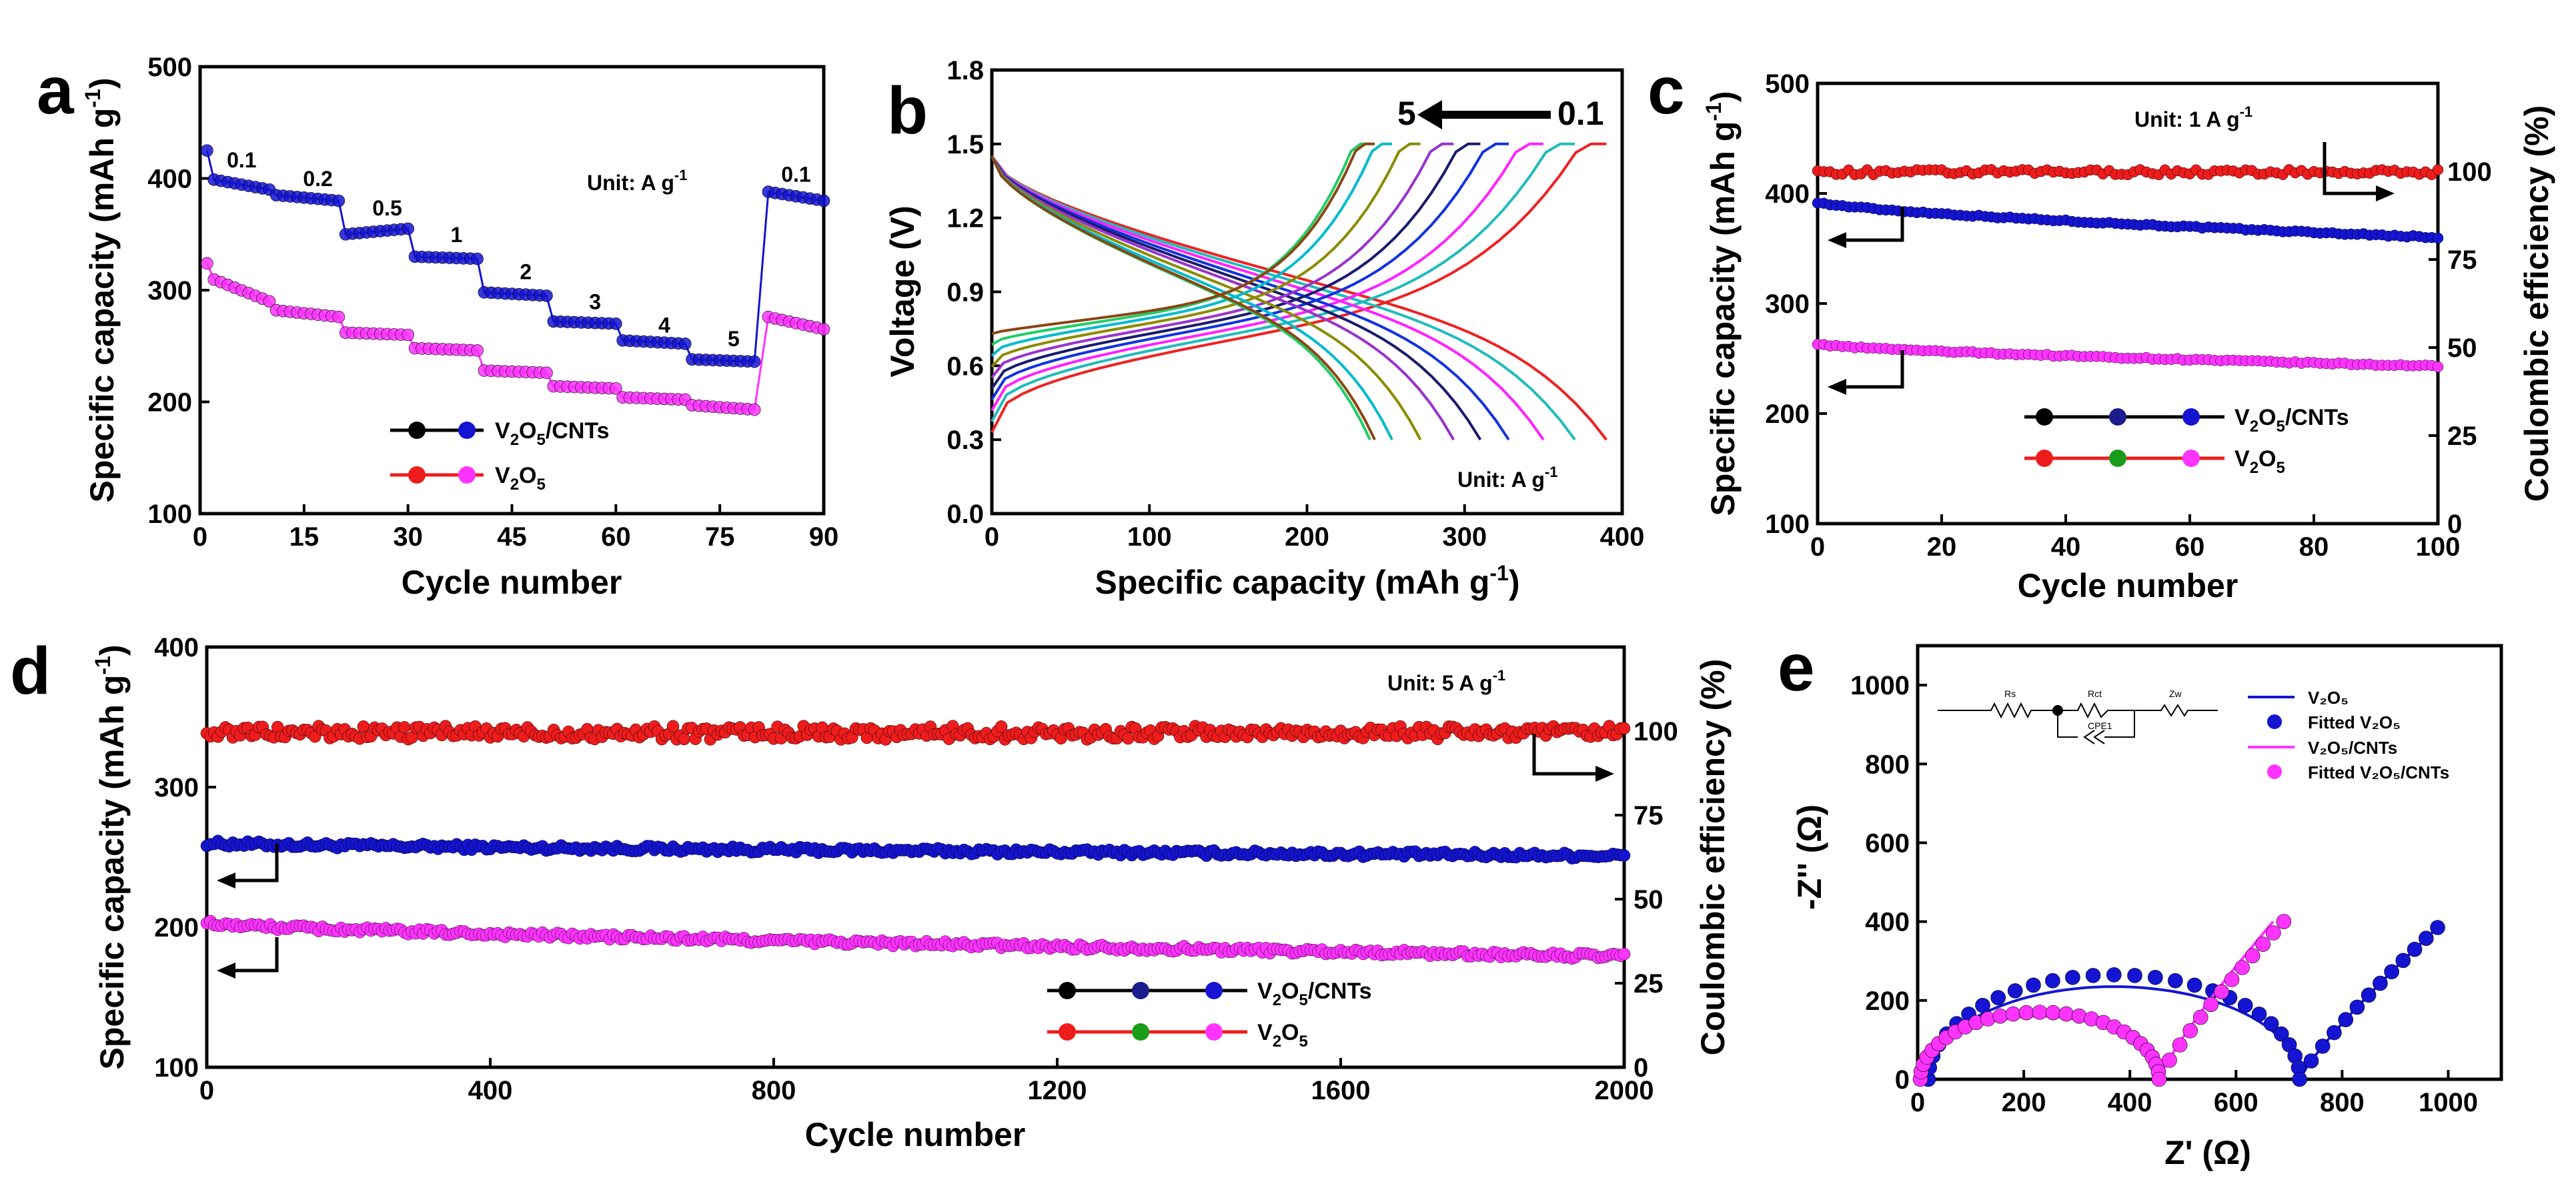 This screenshot has width=2576, height=1194. I want to click on panel-a-legend: V2O5/CNTs V2O5, so click(500, 456).